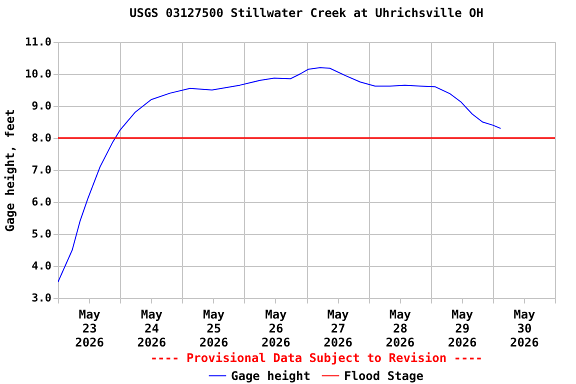 Image resolution: width=576 pixels, height=384 pixels. Describe the element at coordinates (275, 329) in the screenshot. I see `x-tick-label: May 26 2026` at that location.